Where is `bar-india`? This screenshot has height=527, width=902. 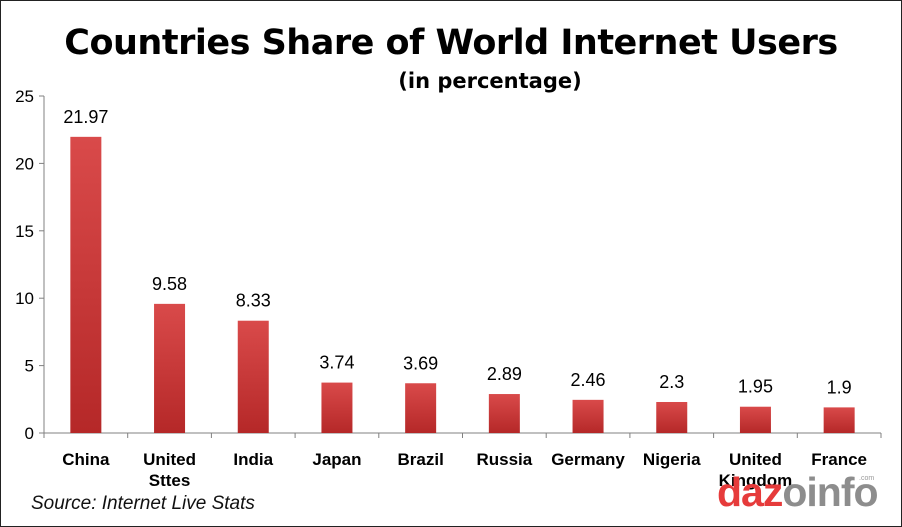
bar-india is located at coordinates (253, 376).